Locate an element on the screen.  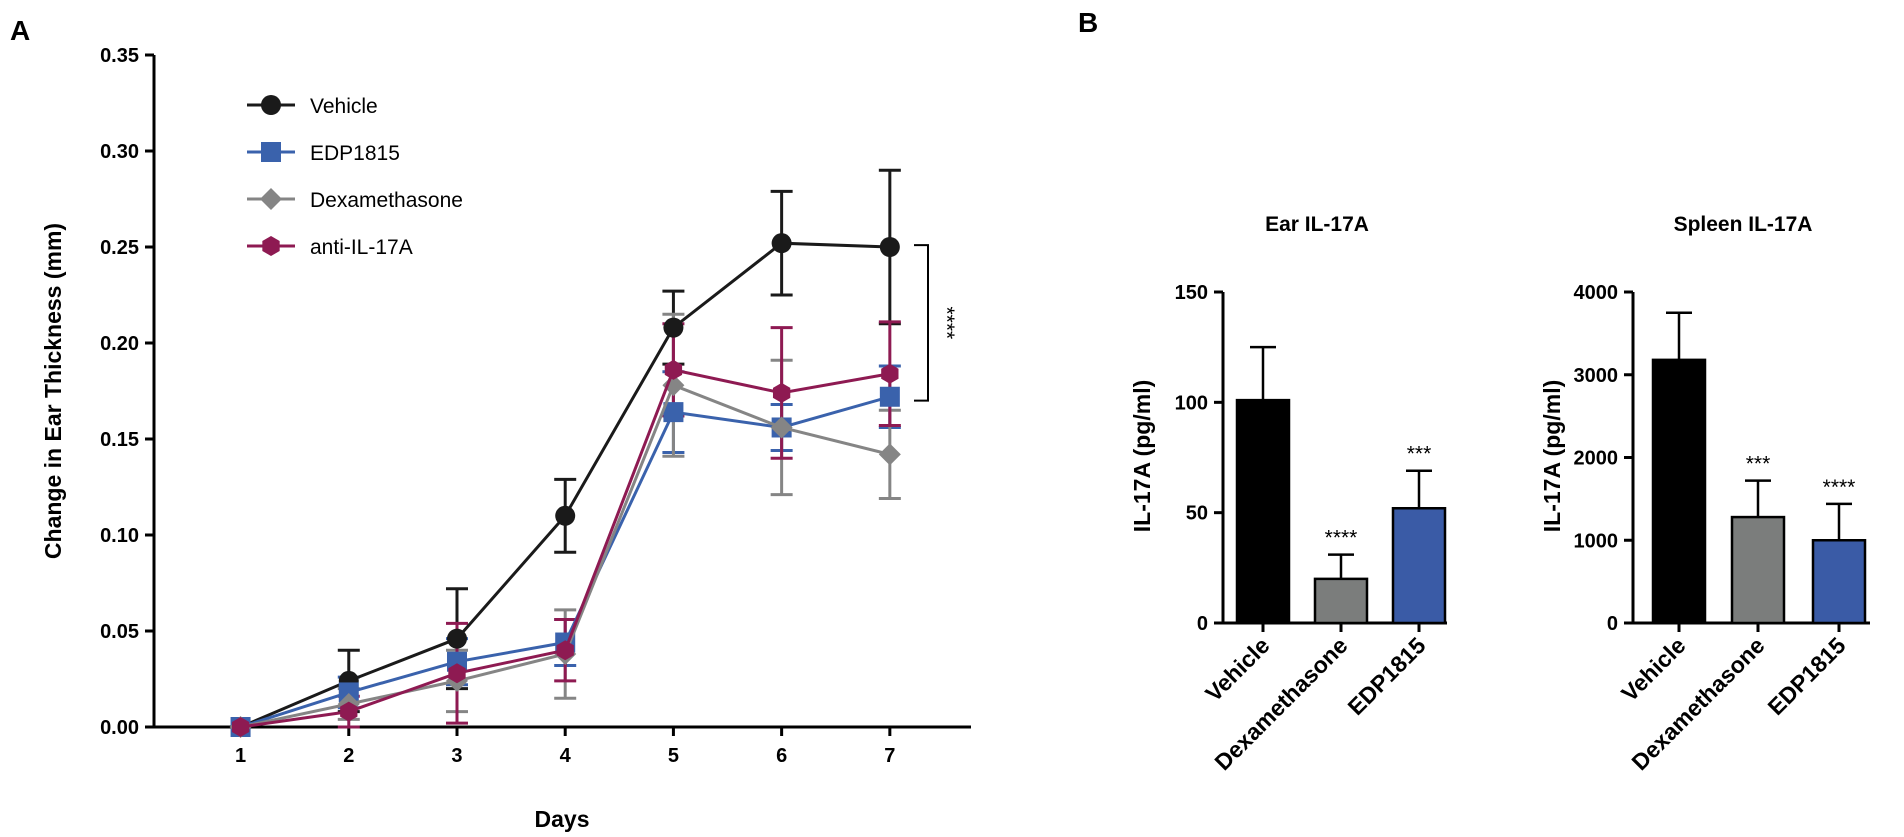
line-chart-y-tick-label: 0.10 is located at coordinates (119, 536).